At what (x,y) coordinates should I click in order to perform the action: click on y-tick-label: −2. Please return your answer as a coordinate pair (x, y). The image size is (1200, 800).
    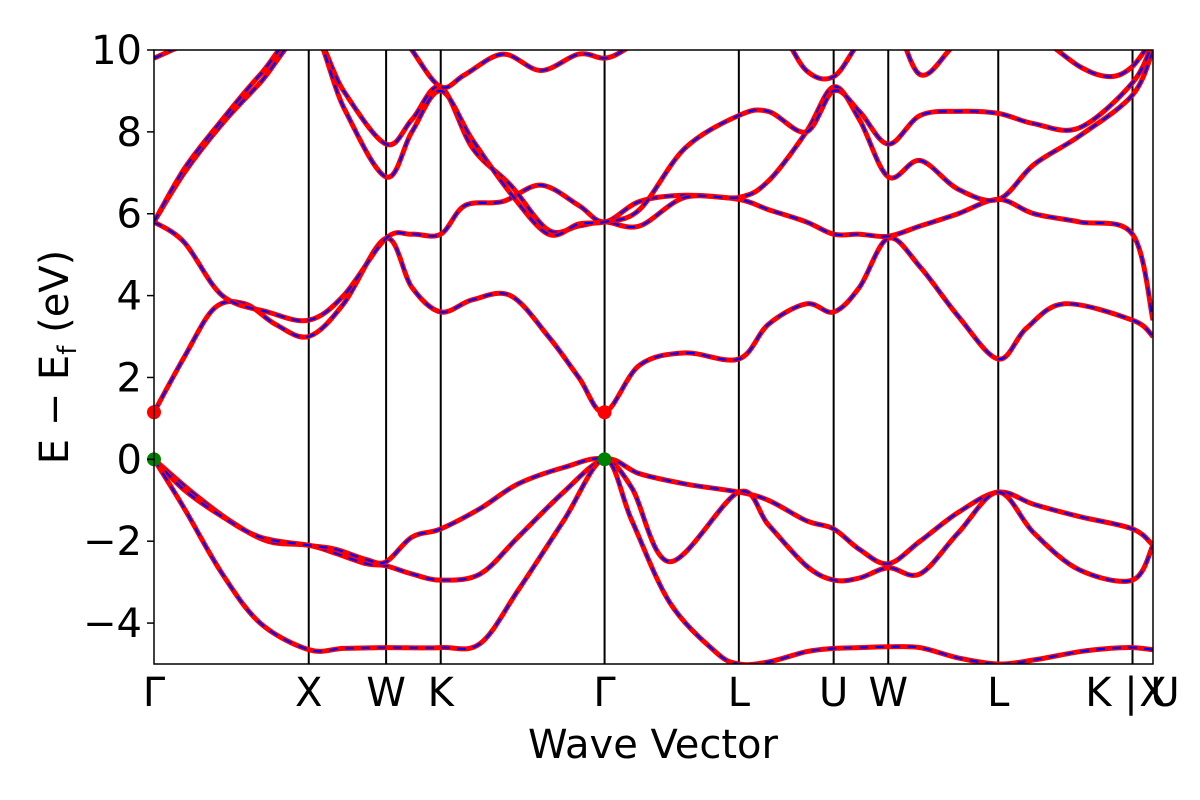
    Looking at the image, I should click on (112, 542).